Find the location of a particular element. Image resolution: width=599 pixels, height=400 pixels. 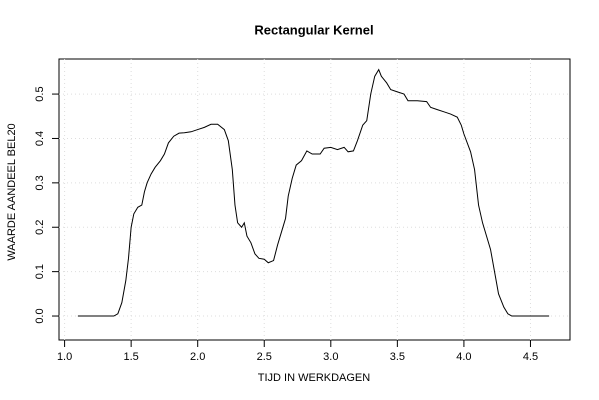

y-axis-label: WAARDE AANDEEL BEL20 is located at coordinates (12, 191).